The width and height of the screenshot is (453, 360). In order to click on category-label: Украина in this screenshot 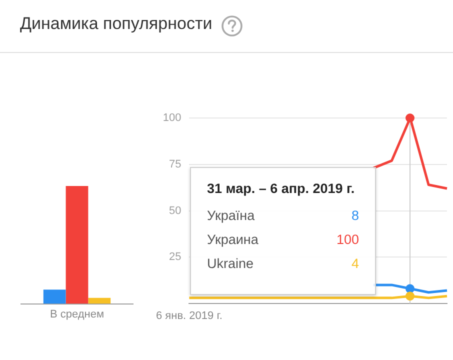, I will do `click(232, 240)`.